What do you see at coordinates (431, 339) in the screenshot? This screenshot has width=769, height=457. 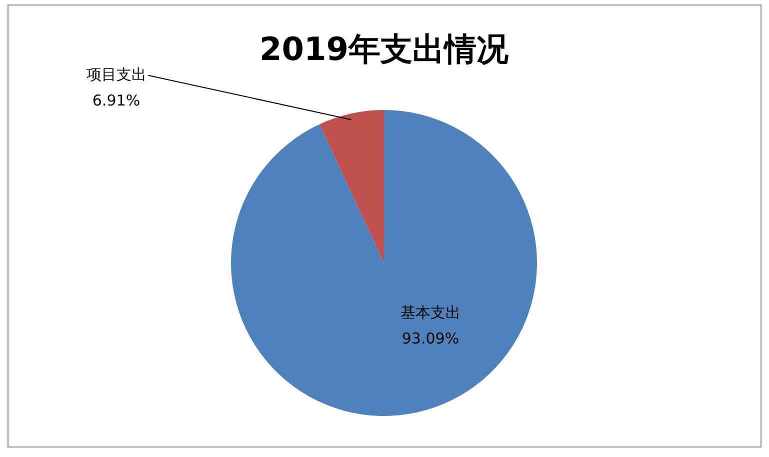 I see `data-label: 93.09%` at bounding box center [431, 339].